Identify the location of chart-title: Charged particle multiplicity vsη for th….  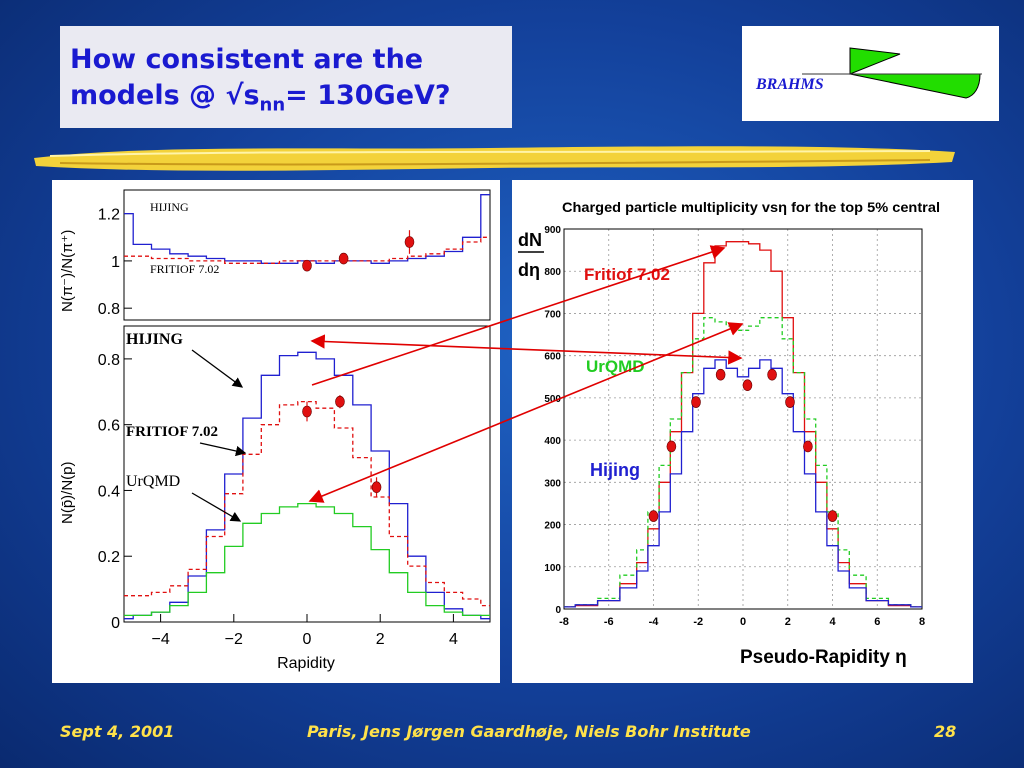
(751, 207).